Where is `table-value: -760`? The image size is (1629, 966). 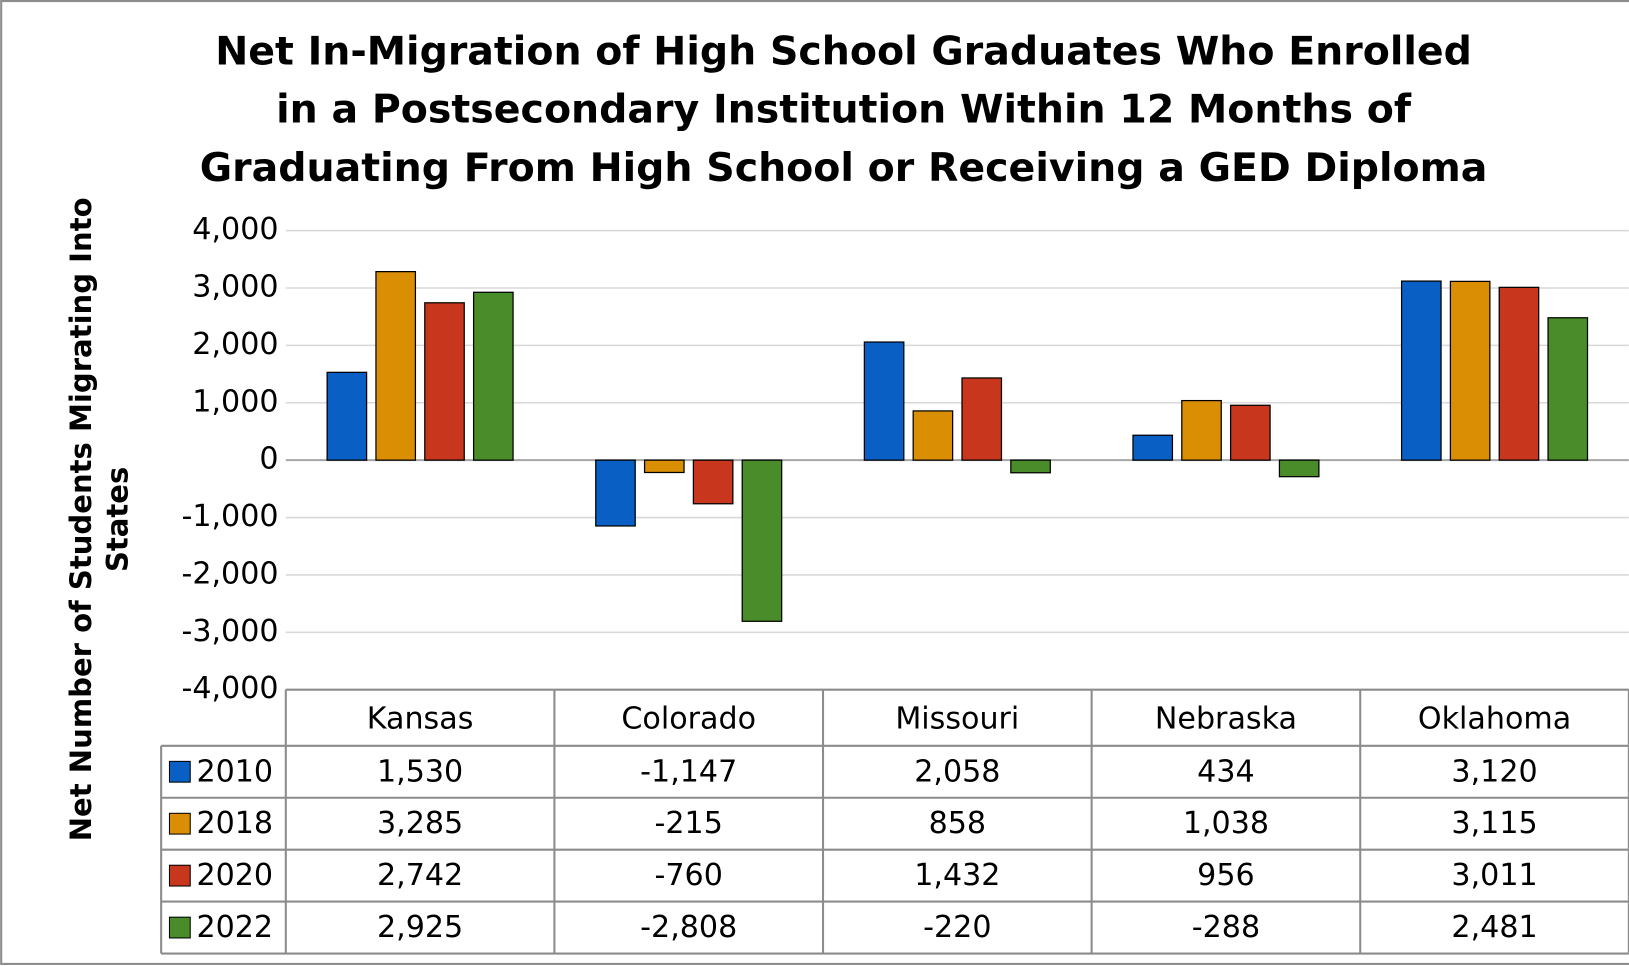 table-value: -760 is located at coordinates (689, 875).